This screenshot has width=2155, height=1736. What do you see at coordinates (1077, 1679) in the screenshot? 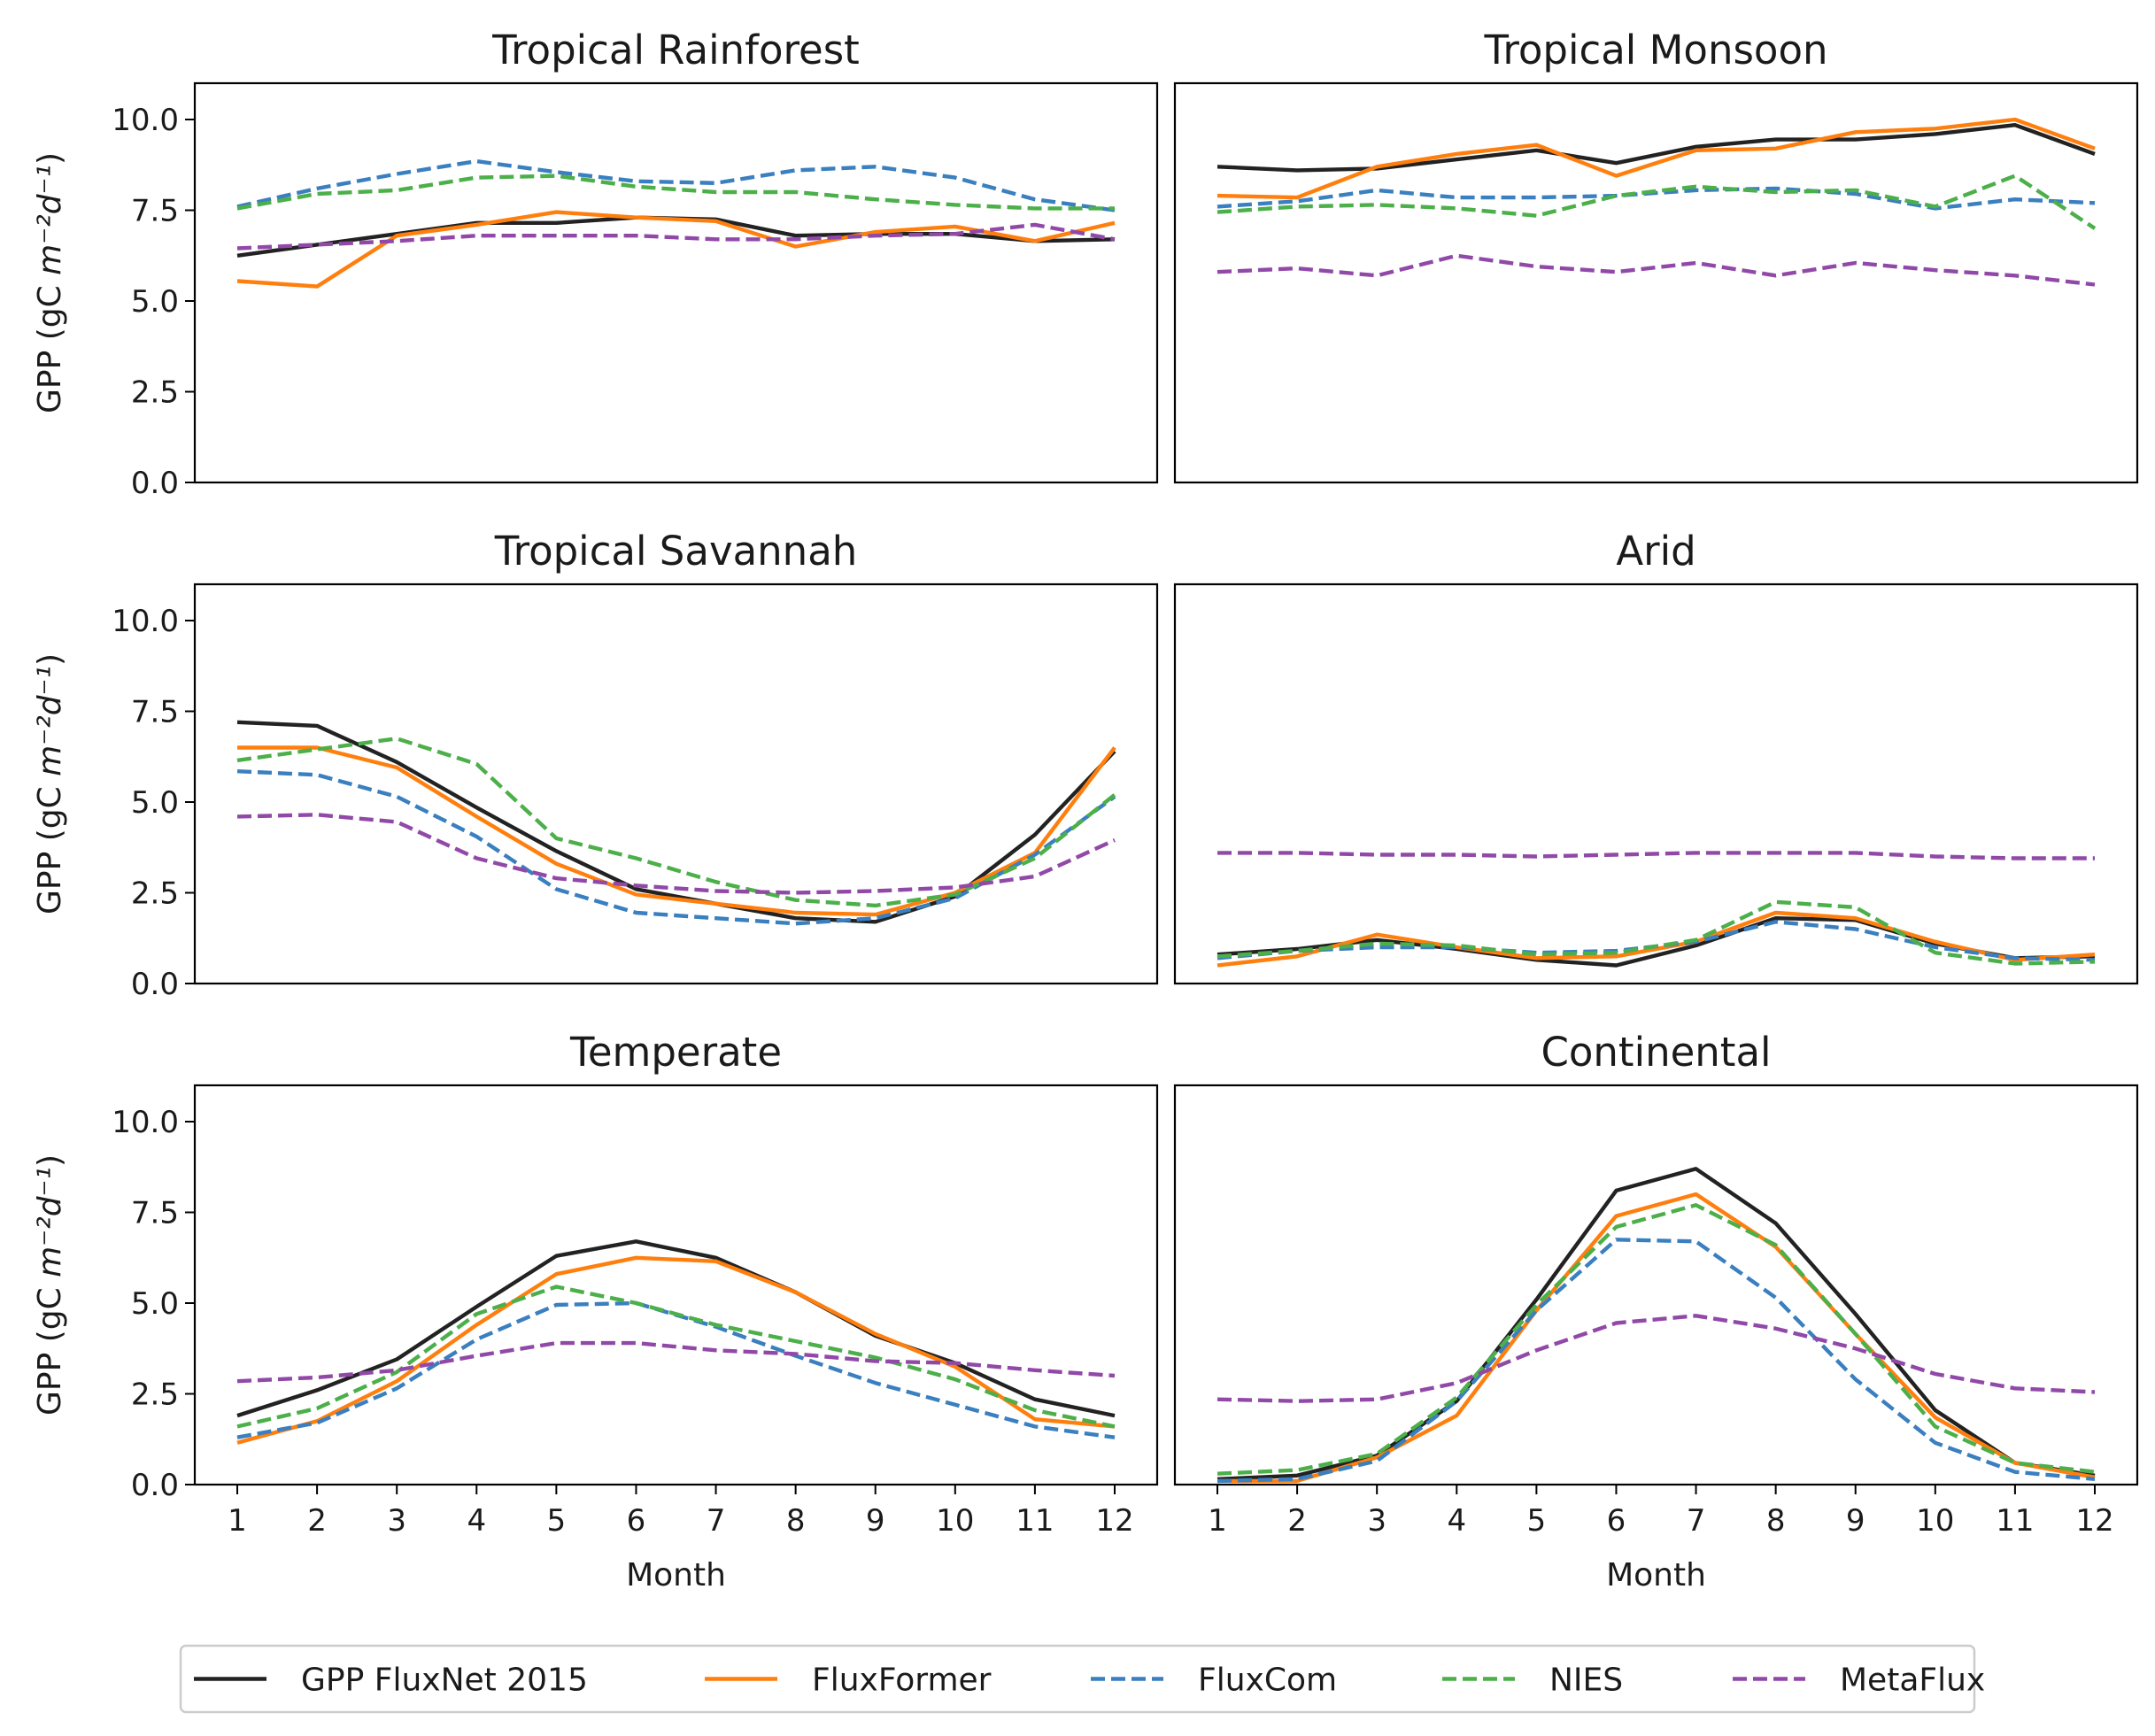
I see `legend-box` at bounding box center [1077, 1679].